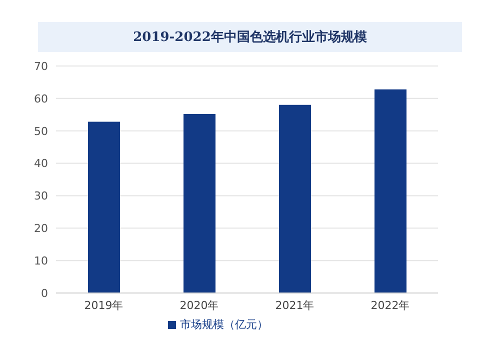 This screenshot has height=362, width=500. What do you see at coordinates (41, 131) in the screenshot?
I see `y-tick-label: 50` at bounding box center [41, 131].